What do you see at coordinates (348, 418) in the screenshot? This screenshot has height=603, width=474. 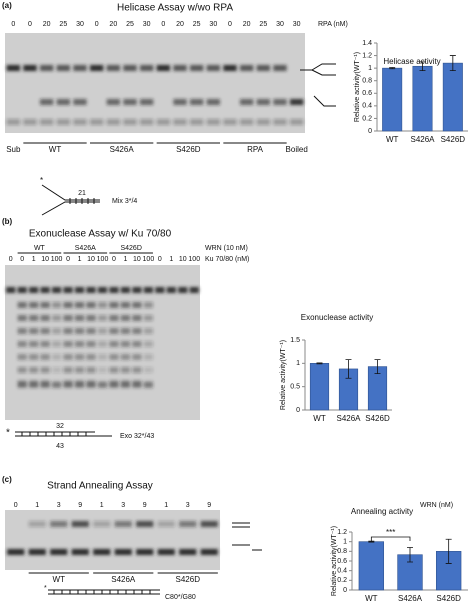 I see `x-tick-label: S426A` at bounding box center [348, 418].